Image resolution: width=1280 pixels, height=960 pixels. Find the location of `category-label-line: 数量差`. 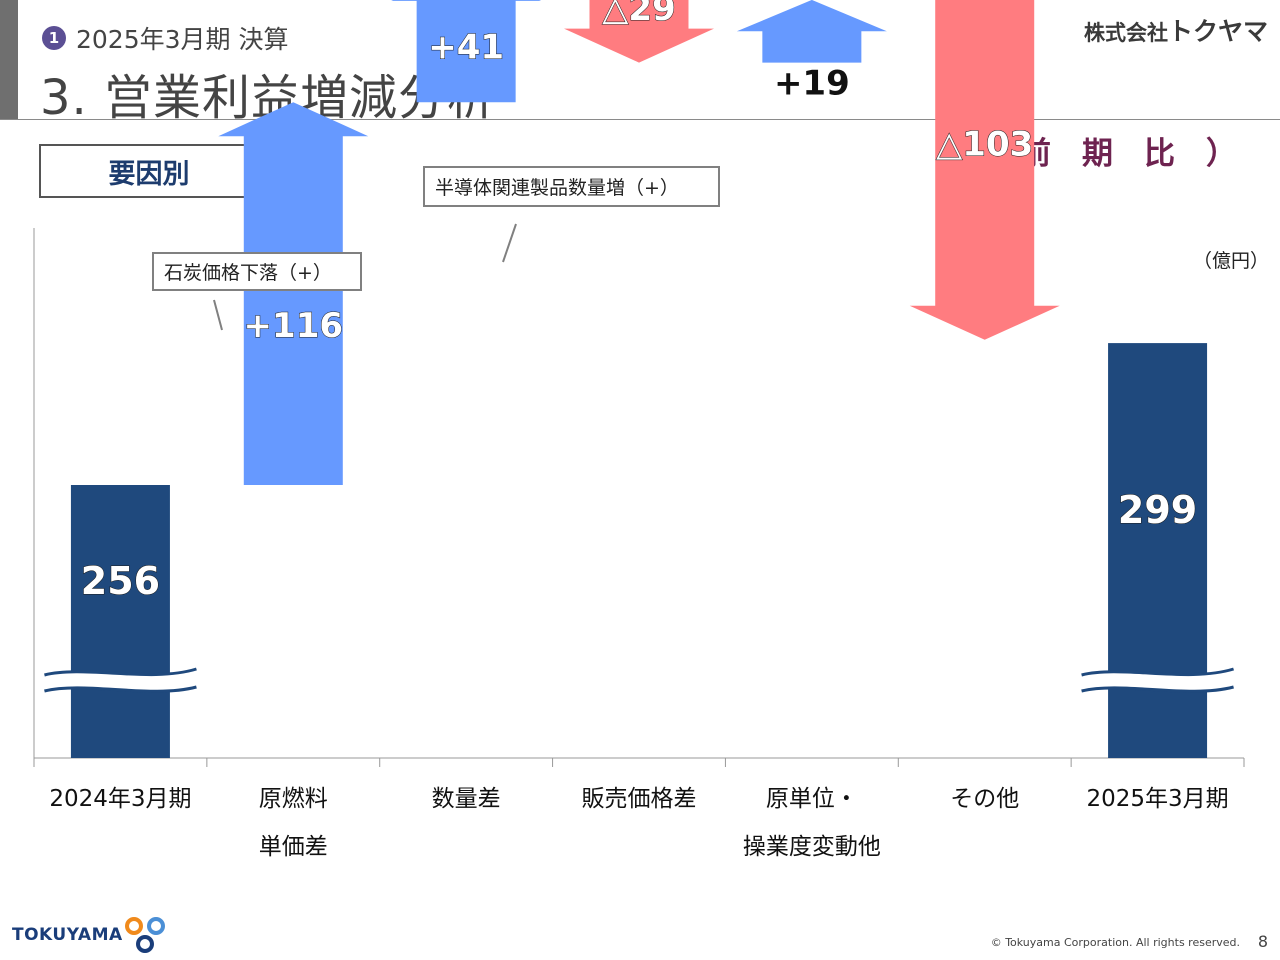

category-label-line: 数量差 is located at coordinates (466, 799).